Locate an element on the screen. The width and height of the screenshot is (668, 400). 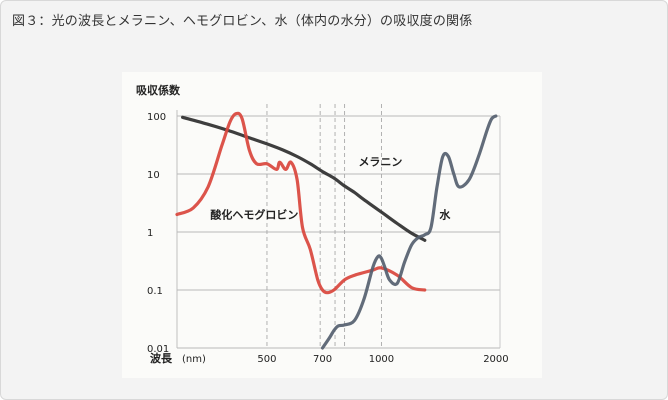
x-tick-label: 500 is located at coordinates (266, 359).